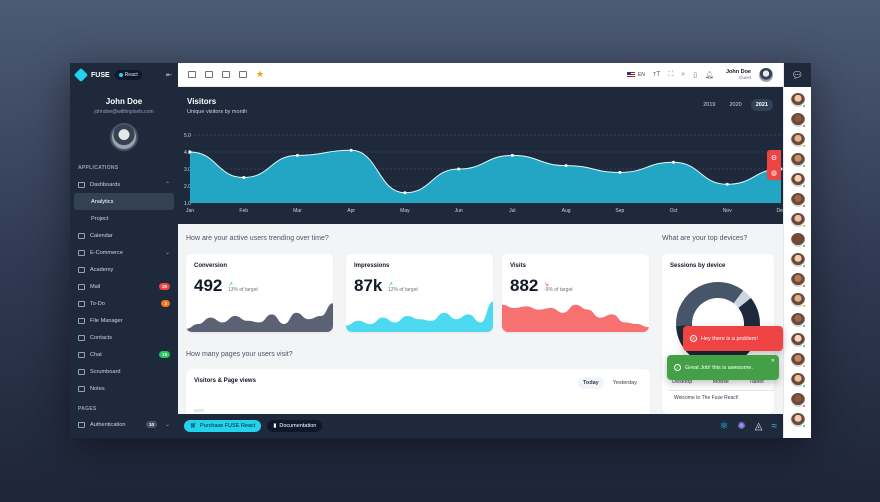 This screenshot has height=502, width=880. I want to click on tailwind-logo-icon: ≈, so click(774, 426).